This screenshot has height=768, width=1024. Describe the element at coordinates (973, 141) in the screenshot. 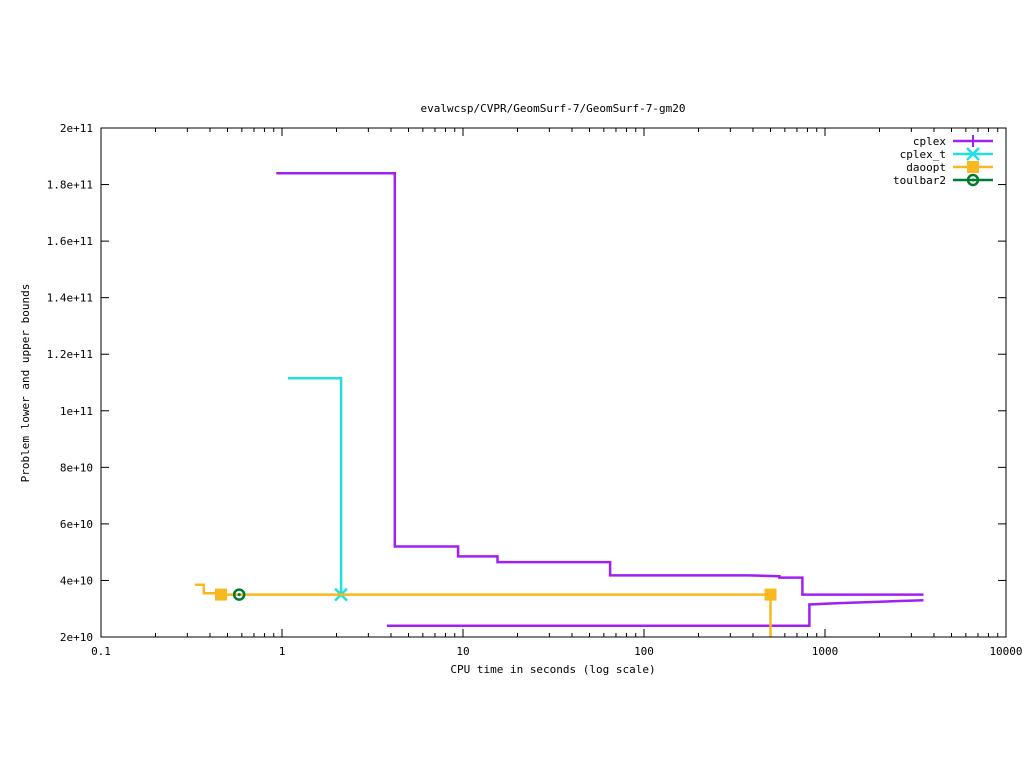

I see `marker-plus` at that location.